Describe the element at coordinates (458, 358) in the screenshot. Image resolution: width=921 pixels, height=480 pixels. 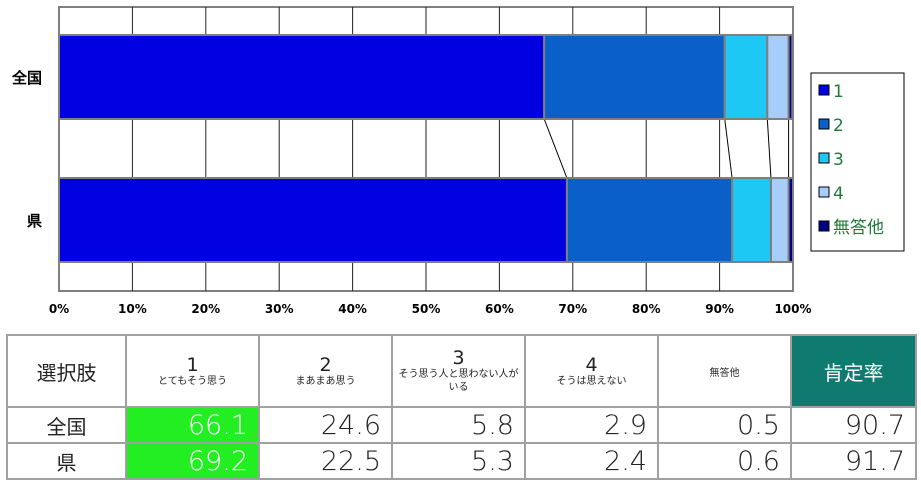
I see `choice-number: 3` at that location.